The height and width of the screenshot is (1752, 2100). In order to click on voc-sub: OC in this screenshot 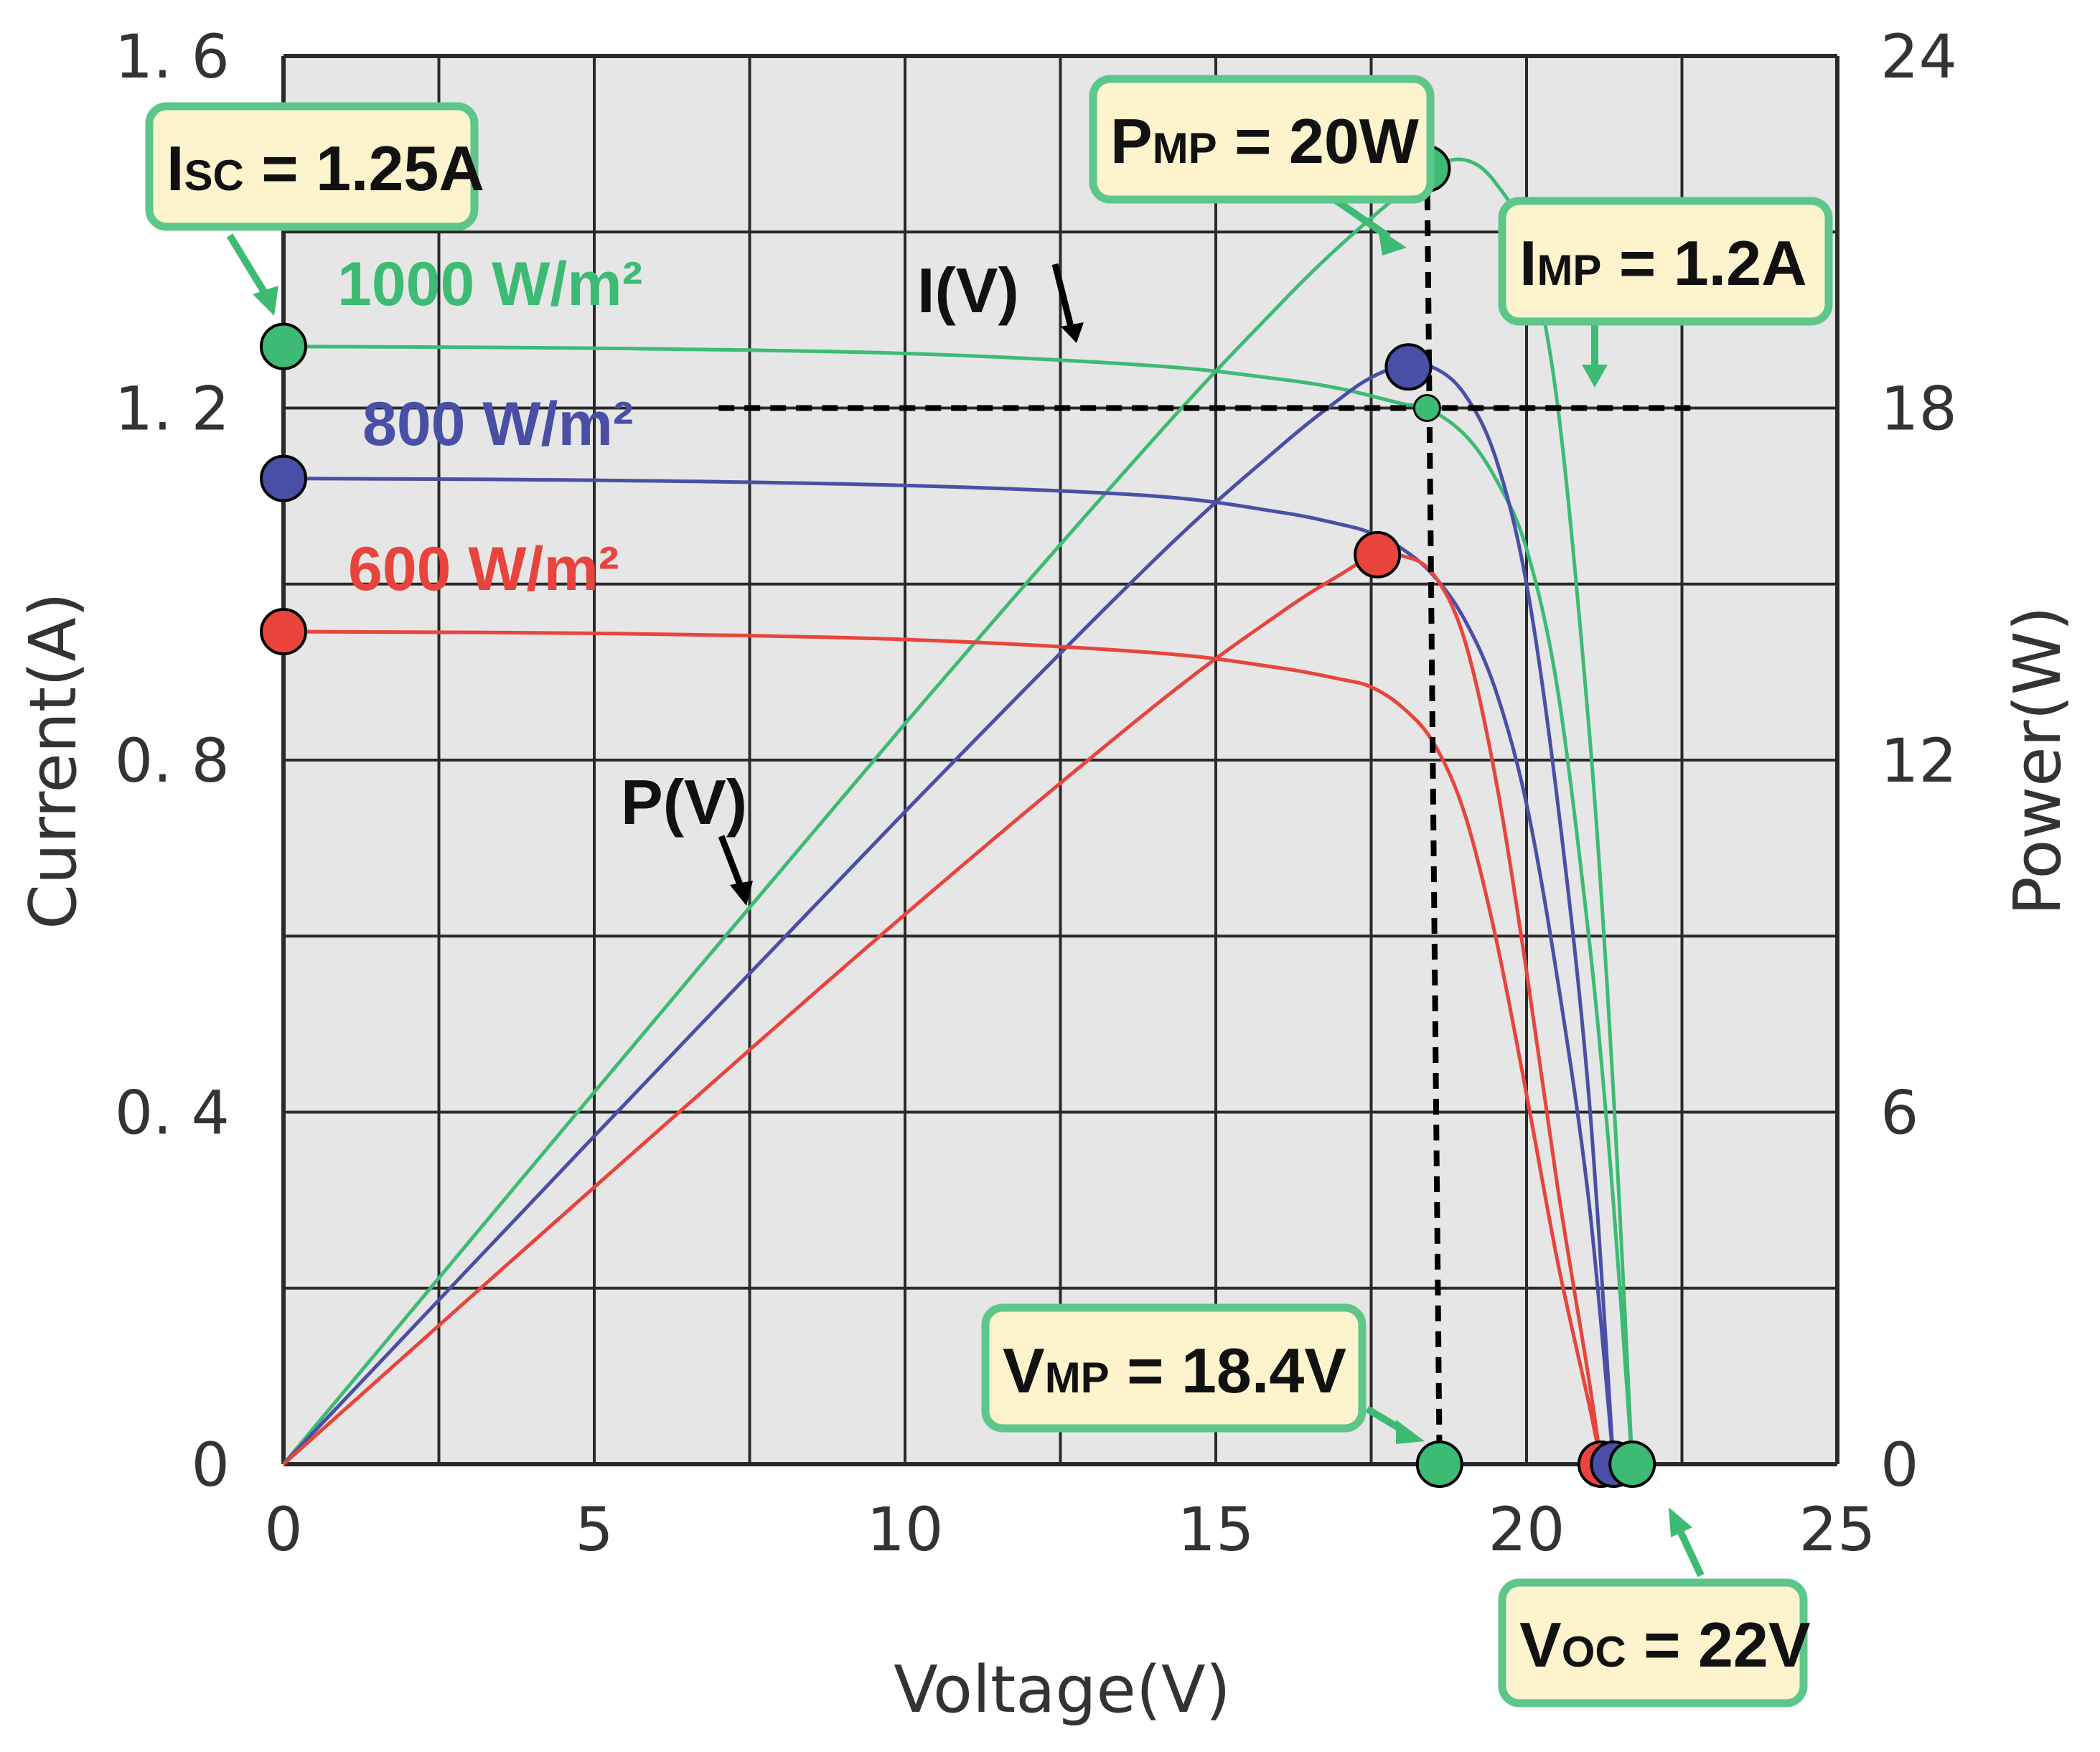, I will do `click(1594, 1652)`.